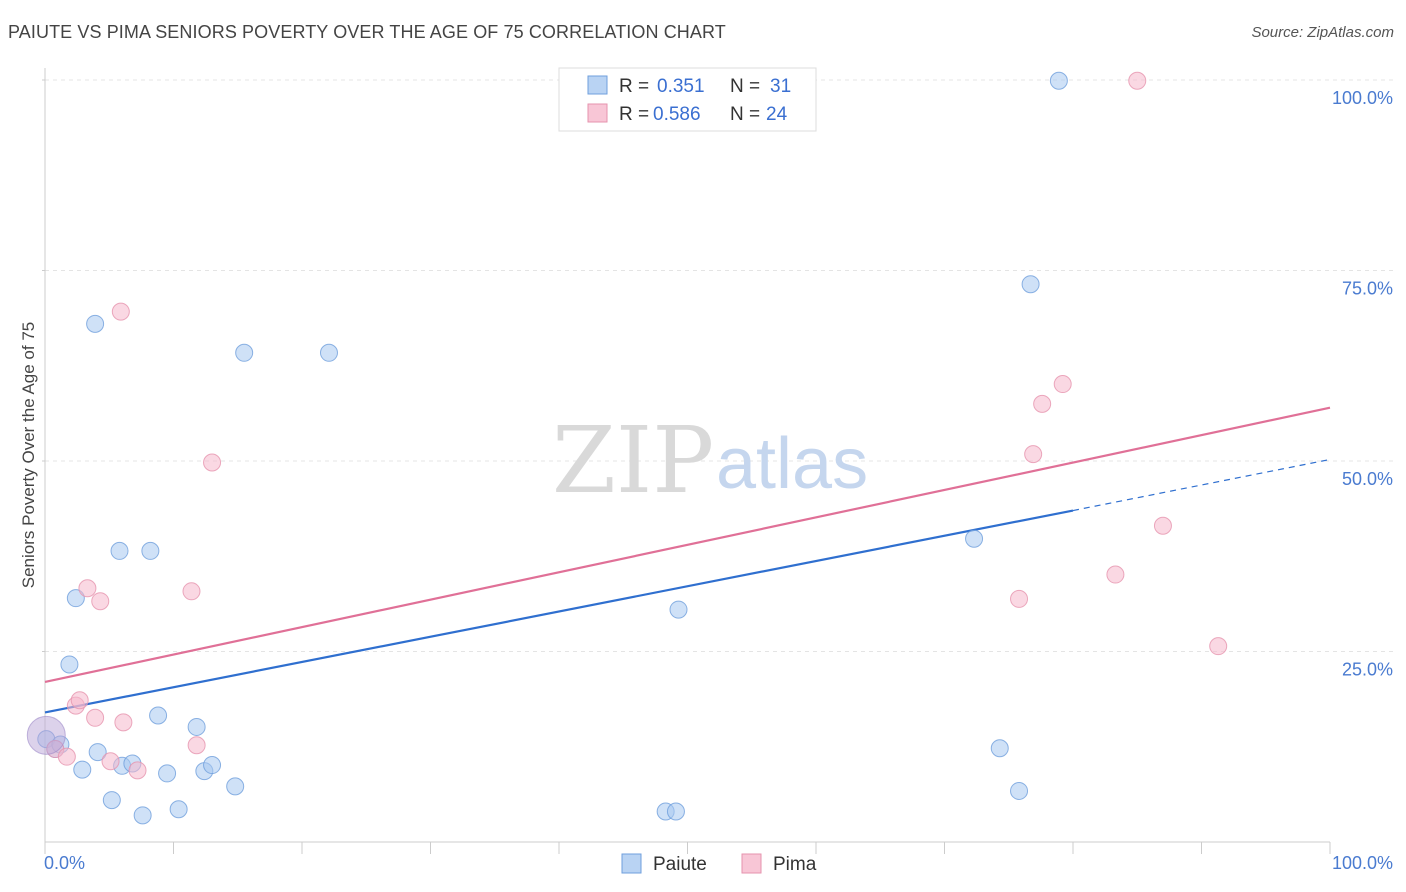  What do you see at coordinates (792, 464) in the screenshot?
I see `watermark-atlas: atlas` at bounding box center [792, 464].